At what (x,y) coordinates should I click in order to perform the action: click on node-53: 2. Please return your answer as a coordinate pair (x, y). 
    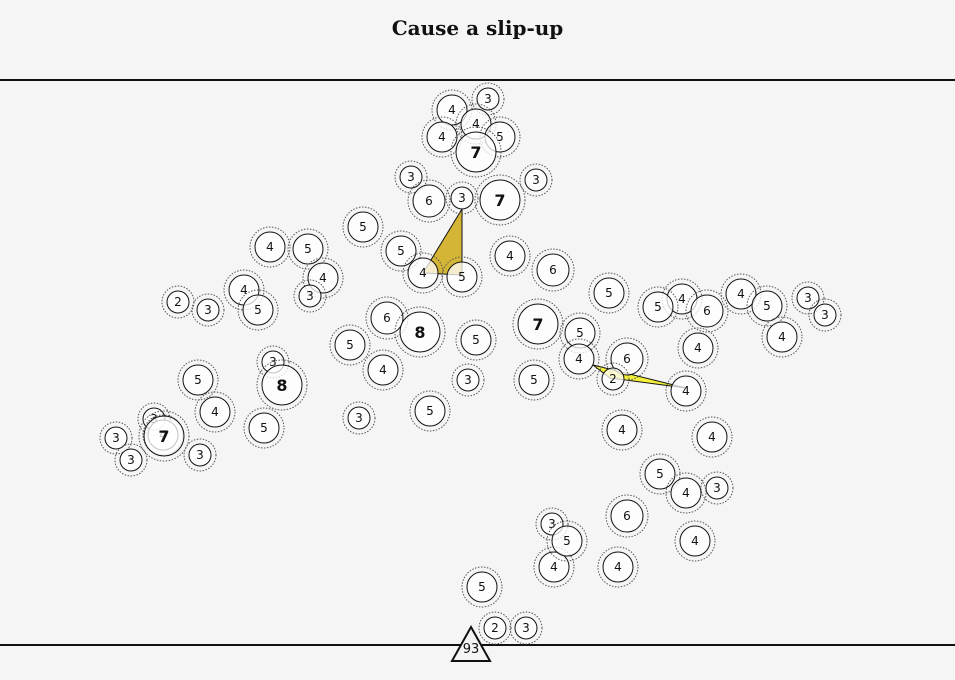
    Looking at the image, I should click on (613, 379).